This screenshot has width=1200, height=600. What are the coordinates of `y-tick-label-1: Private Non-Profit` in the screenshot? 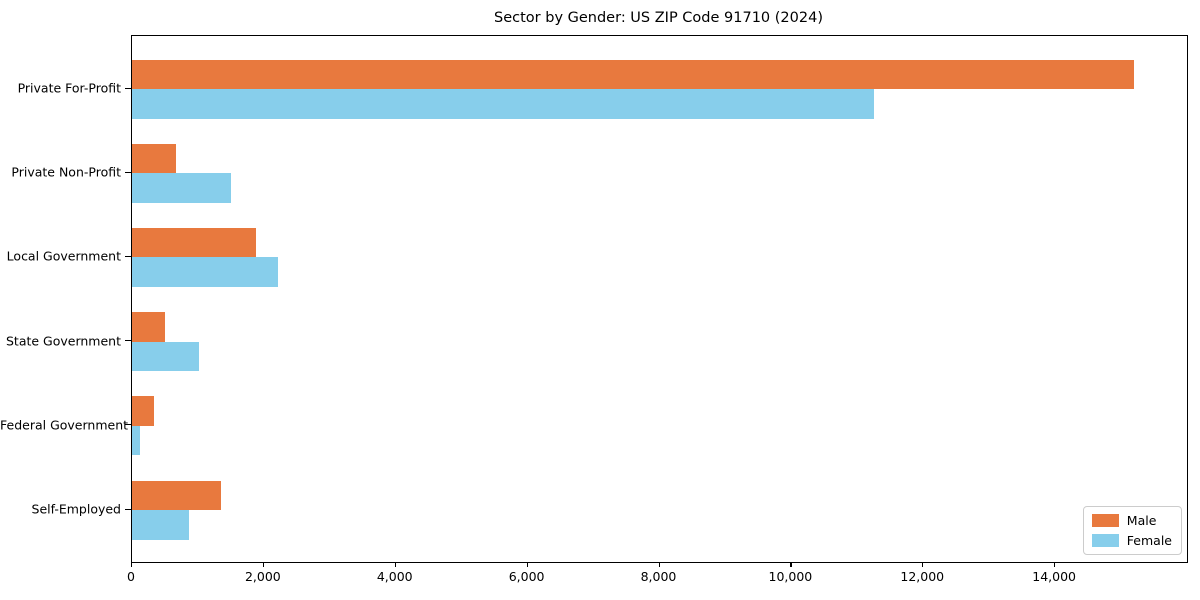 It's located at (66, 172).